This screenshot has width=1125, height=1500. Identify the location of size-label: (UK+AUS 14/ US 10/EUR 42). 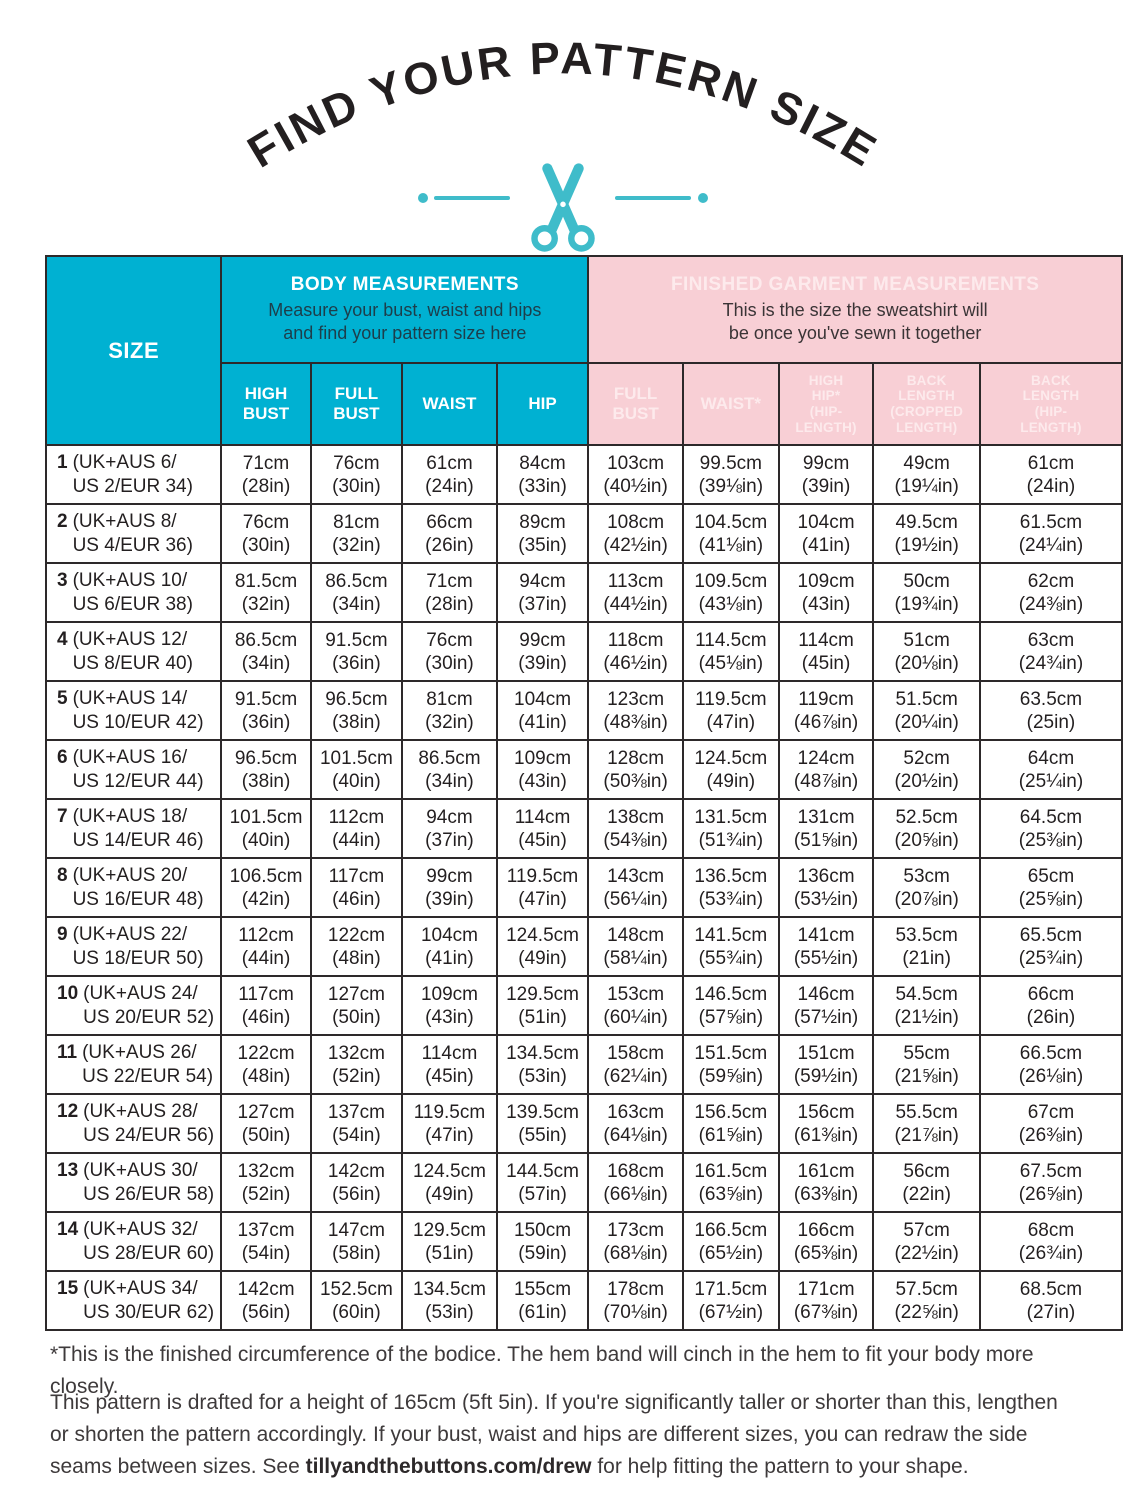
(138, 710).